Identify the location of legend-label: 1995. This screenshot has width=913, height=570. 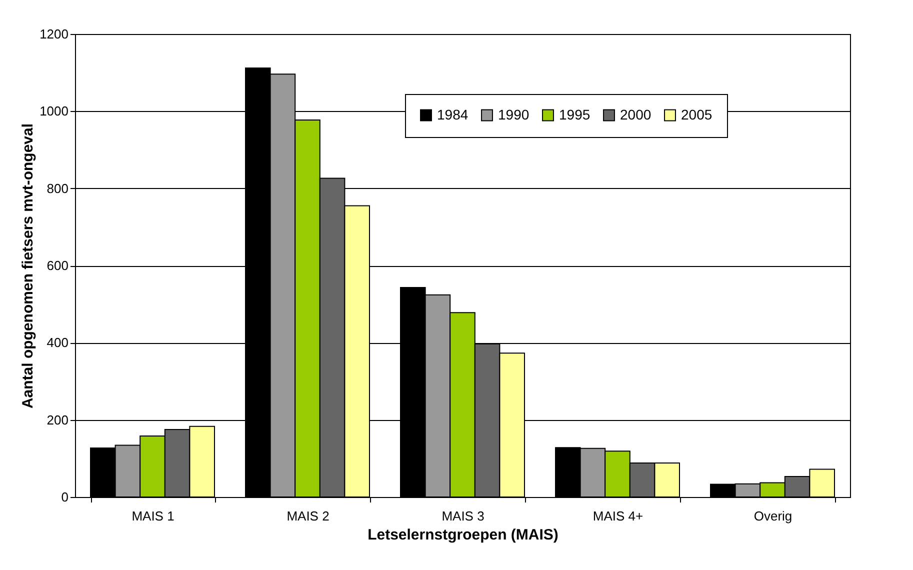
(574, 114).